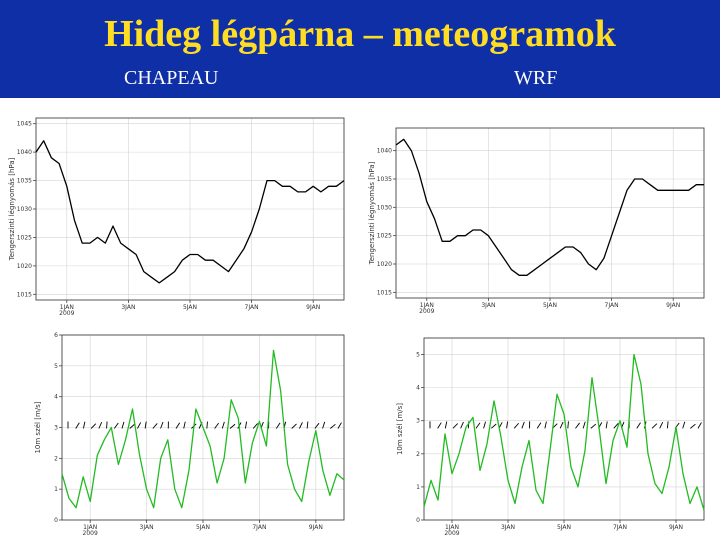 This screenshot has height=540, width=720. What do you see at coordinates (24, 294) in the screenshot?
I see `chapeau-pressure-ytick-label: 1015` at bounding box center [24, 294].